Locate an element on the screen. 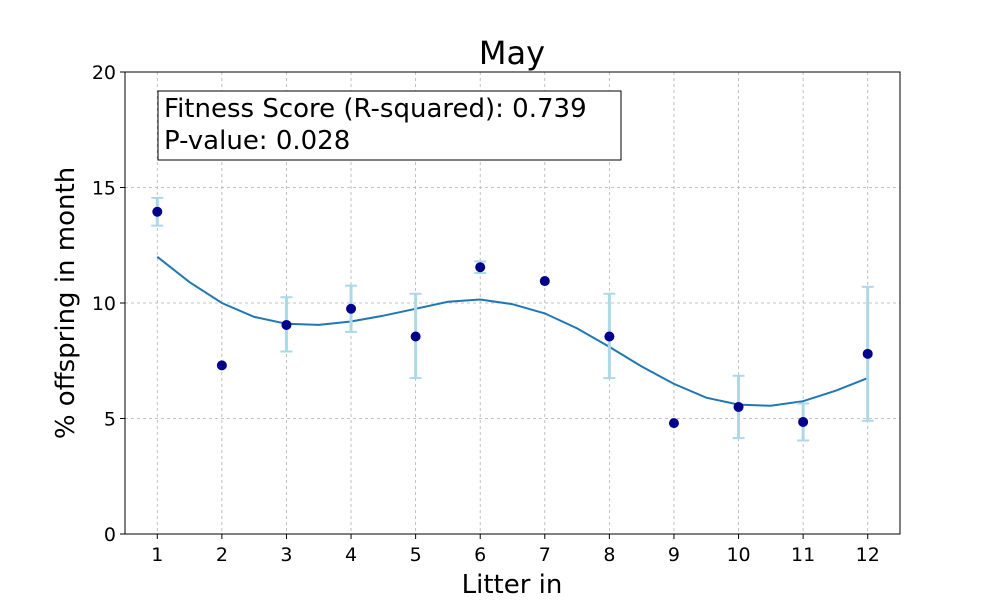  x-axis-ticks: 1 2 3 4 5 6 7 8 9 10 11 12 is located at coordinates (515, 550).